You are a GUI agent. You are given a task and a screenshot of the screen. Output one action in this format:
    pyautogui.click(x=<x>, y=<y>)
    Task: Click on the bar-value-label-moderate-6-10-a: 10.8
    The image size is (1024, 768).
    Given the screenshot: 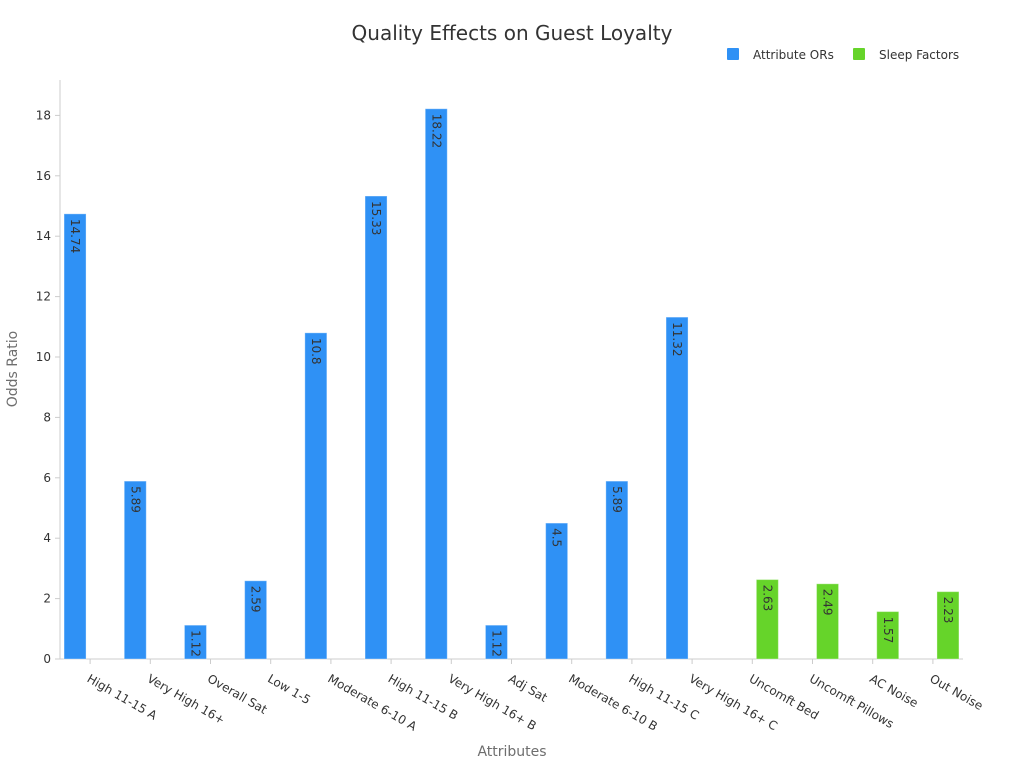 What is the action you would take?
    pyautogui.click(x=316, y=351)
    